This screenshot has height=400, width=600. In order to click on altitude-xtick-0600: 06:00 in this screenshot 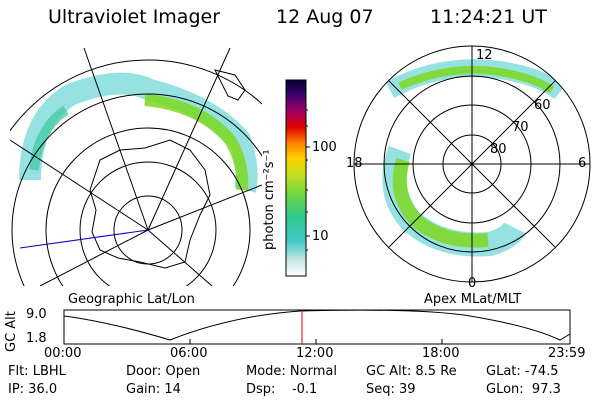, I will do `click(189, 353)`.